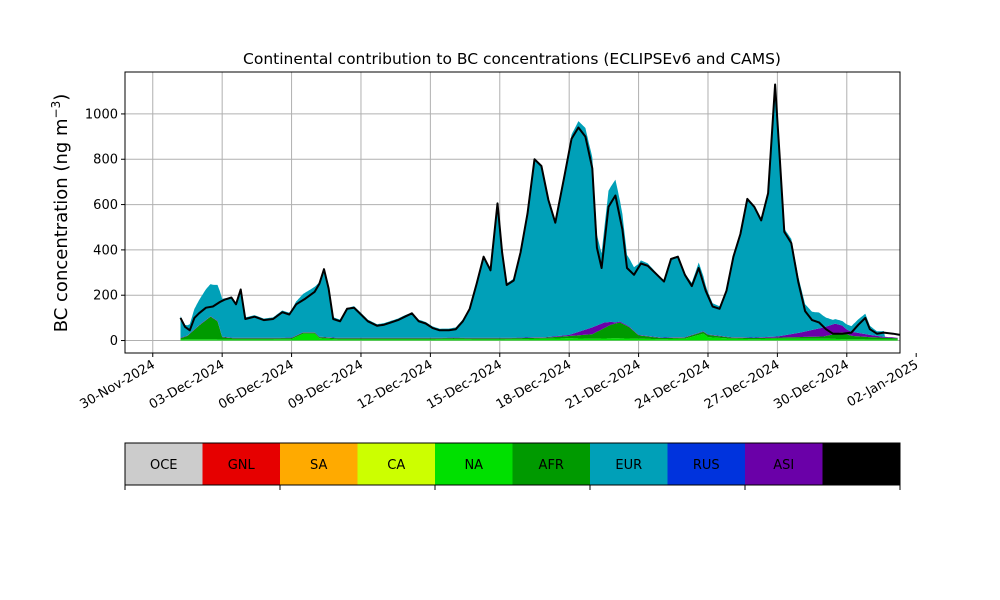 This screenshot has height=600, width=1000. I want to click on legend-swatch-gnl, so click(241, 464).